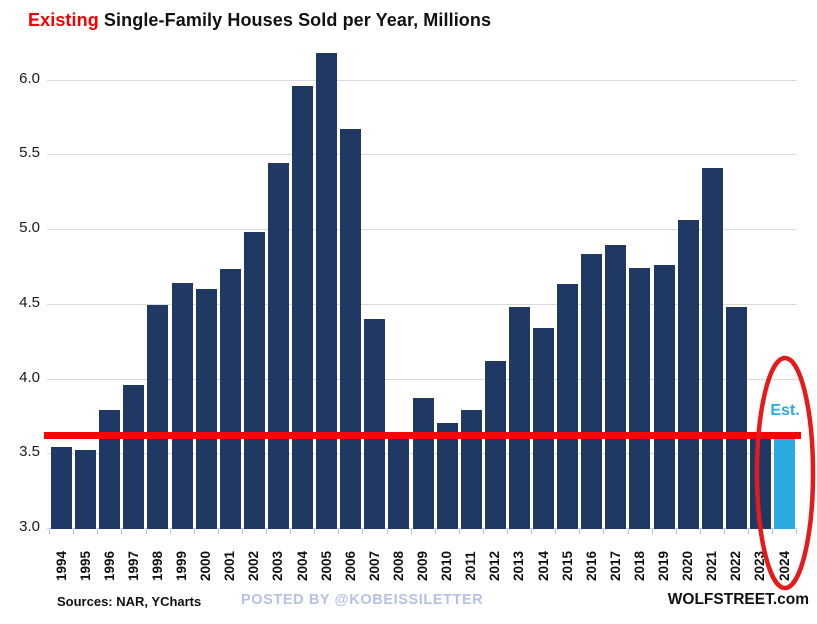 The height and width of the screenshot is (624, 817). What do you see at coordinates (422, 379) in the screenshot?
I see `gridline-4.0` at bounding box center [422, 379].